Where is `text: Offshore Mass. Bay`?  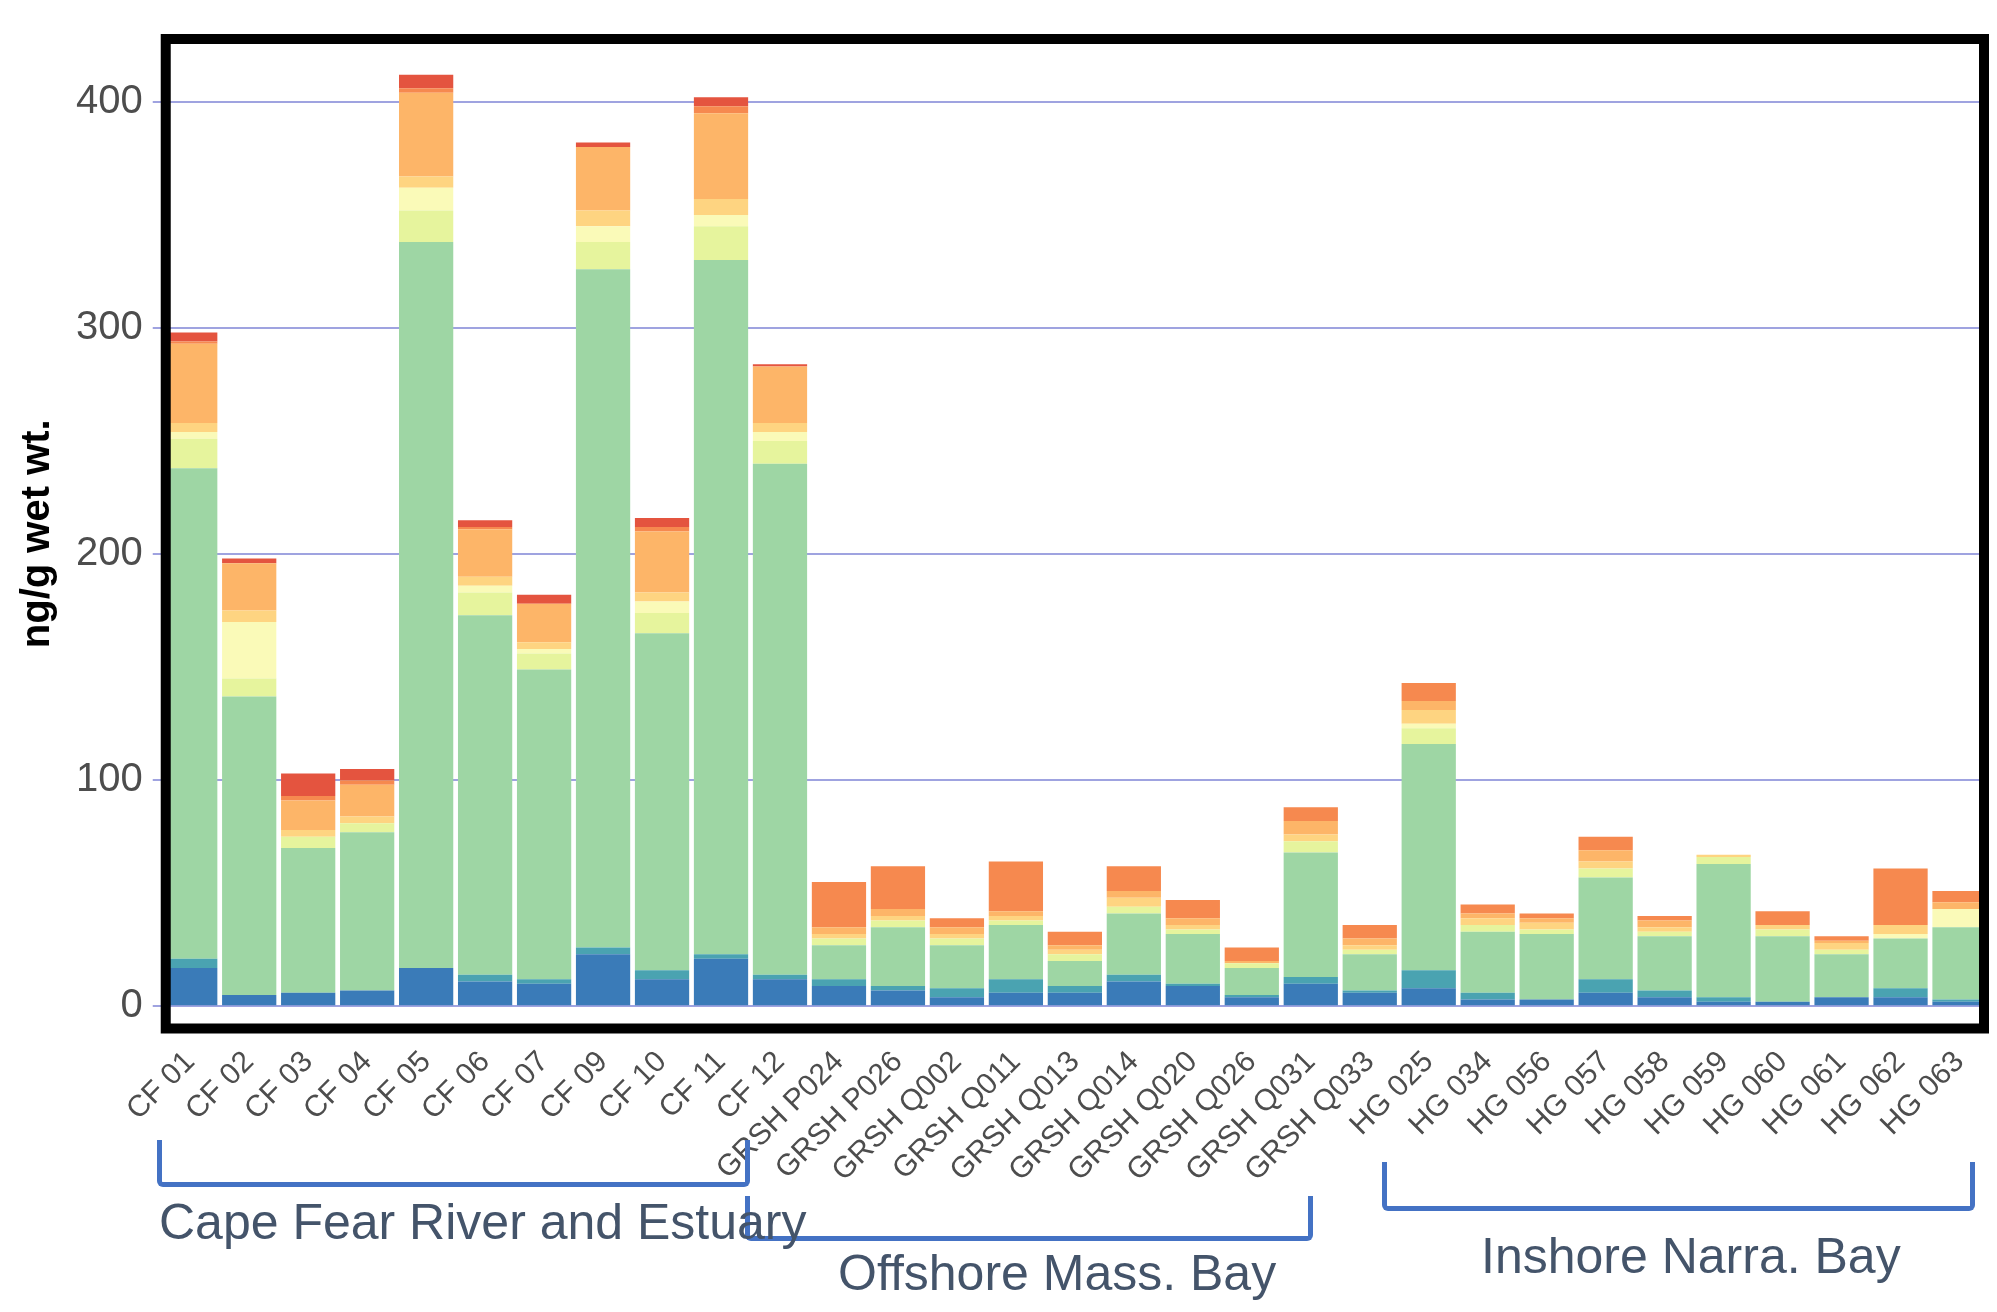
text: Offshore Mass. Bay is located at coordinates (1057, 1273).